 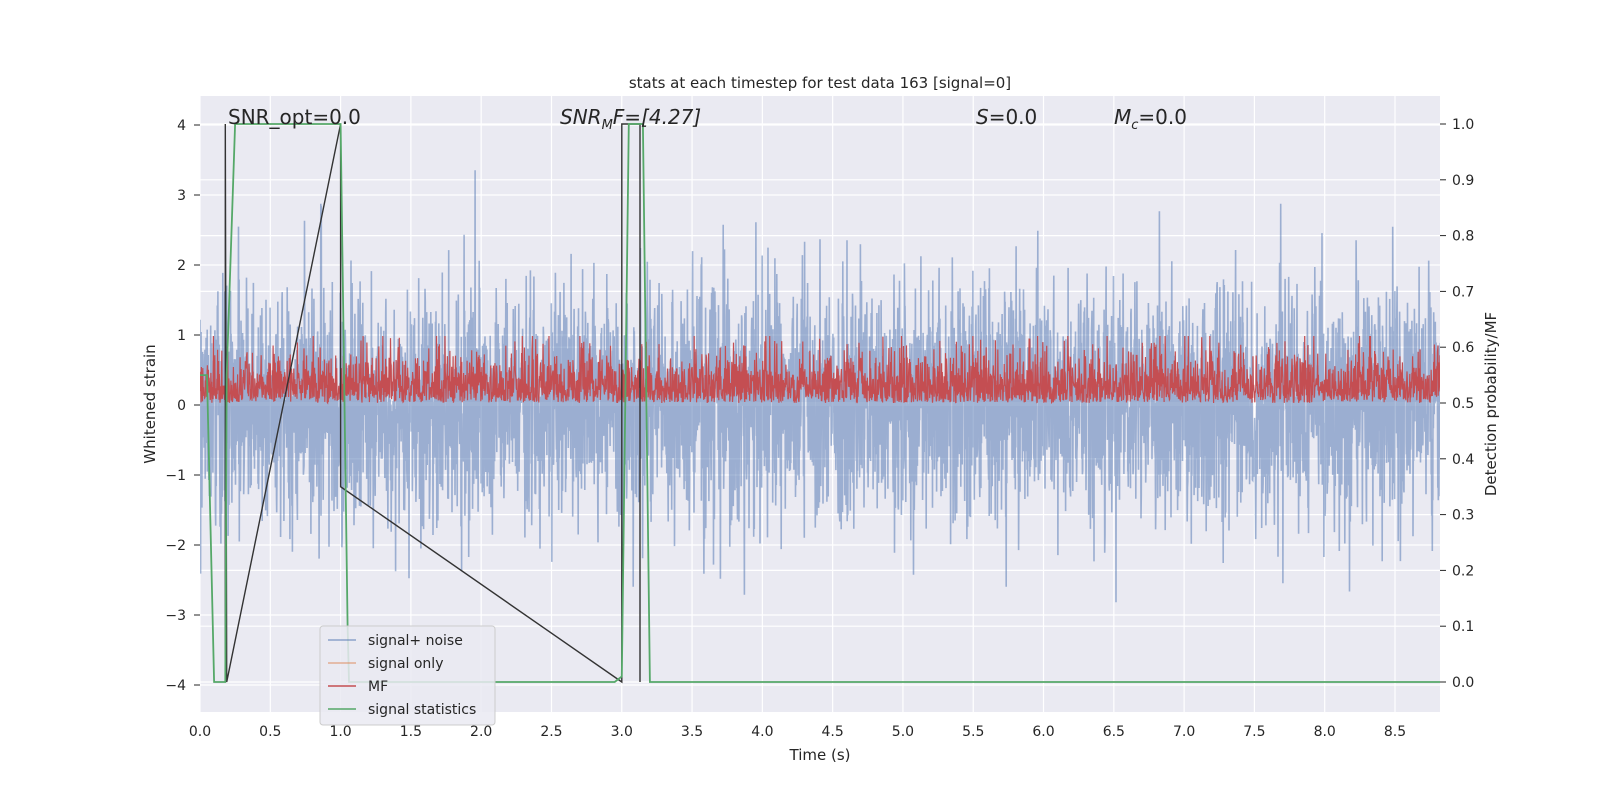 What do you see at coordinates (1463, 683) in the screenshot?
I see `y2-tick-label: 0.0` at bounding box center [1463, 683].